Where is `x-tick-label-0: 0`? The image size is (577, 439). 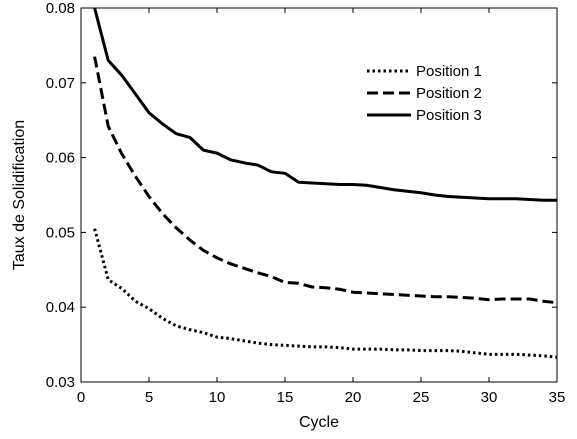
x-tick-label-0: 0 is located at coordinates (81, 397).